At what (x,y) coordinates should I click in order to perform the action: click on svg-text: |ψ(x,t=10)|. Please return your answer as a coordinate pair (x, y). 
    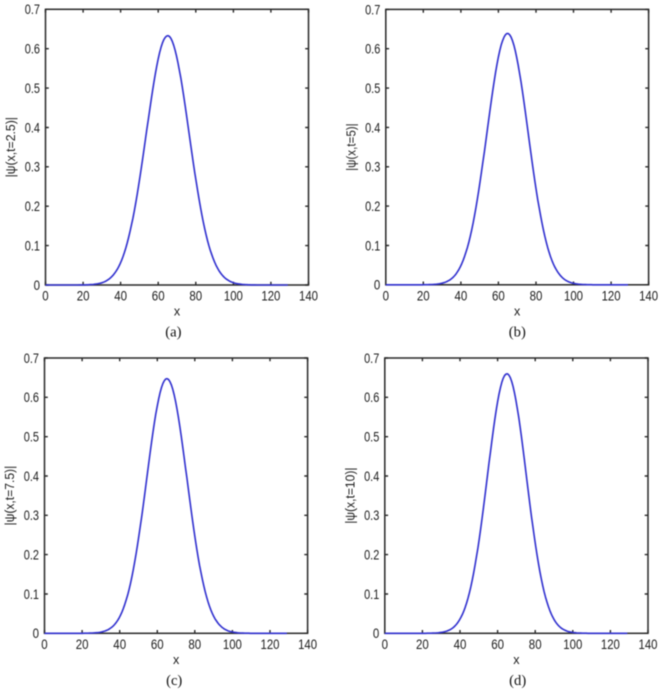
    Looking at the image, I should click on (349, 495).